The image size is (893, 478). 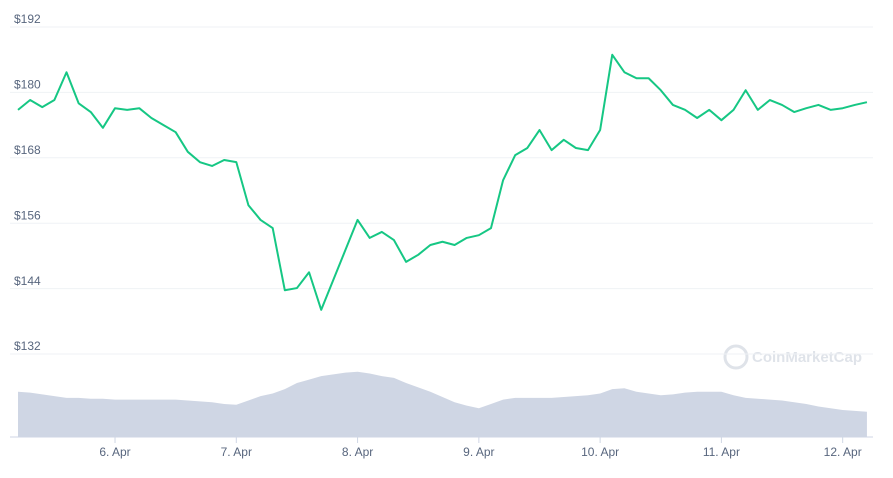 What do you see at coordinates (27, 85) in the screenshot?
I see `y-tick-label: $180` at bounding box center [27, 85].